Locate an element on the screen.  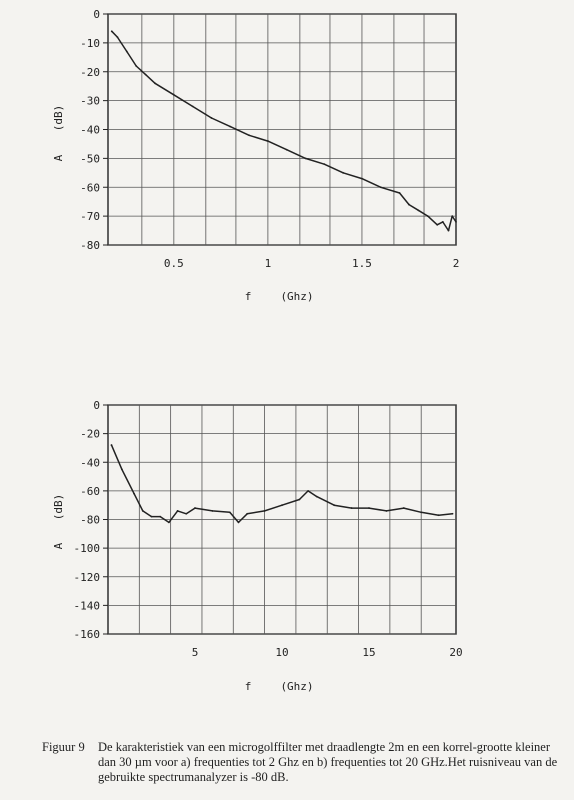
caption-label: Figuur 9 is located at coordinates (63, 747).